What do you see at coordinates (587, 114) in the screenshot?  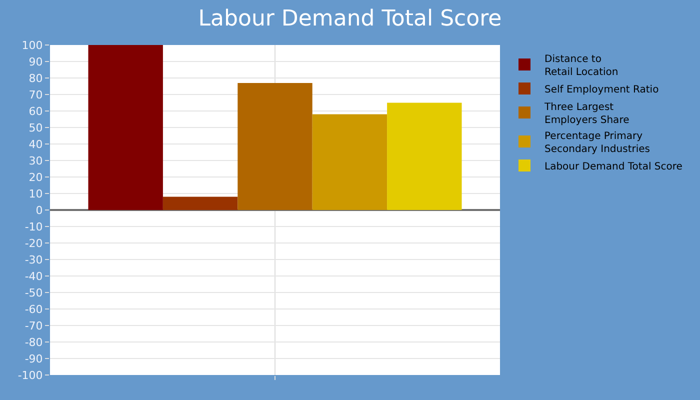 I see `legend-label: Three Largest Employers Share` at bounding box center [587, 114].